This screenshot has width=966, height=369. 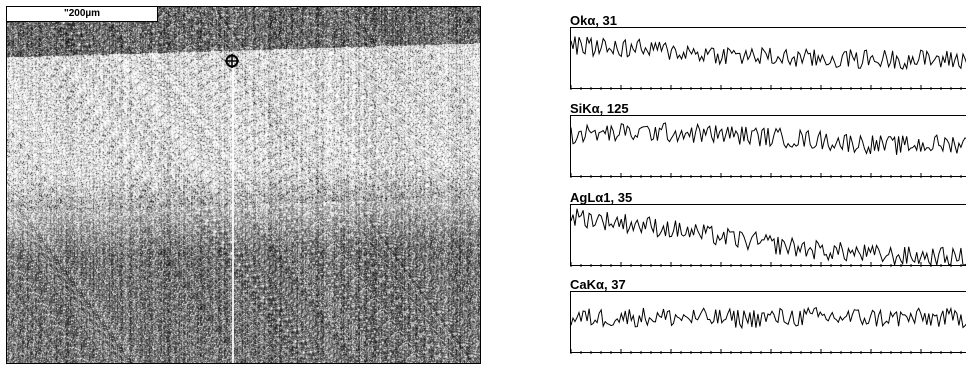 What do you see at coordinates (599, 108) in the screenshot?
I see `profile-label-si: SiKα, 125` at bounding box center [599, 108].